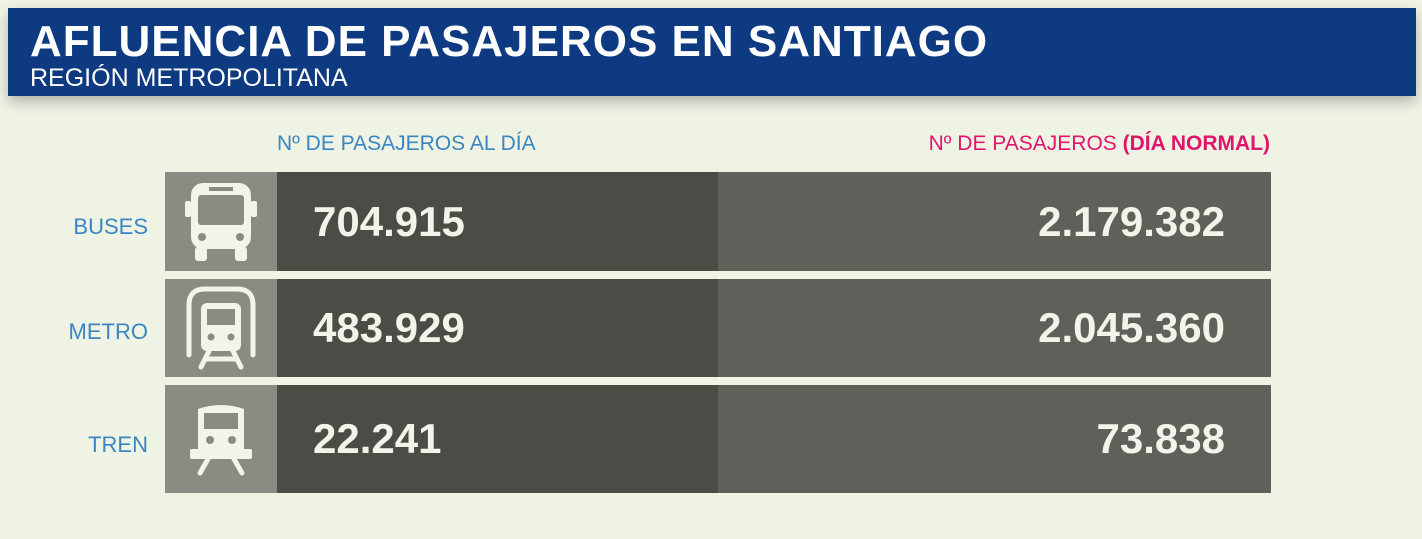 Image resolution: width=1422 pixels, height=539 pixels. I want to click on cell-per-day: 704.915, so click(497, 221).